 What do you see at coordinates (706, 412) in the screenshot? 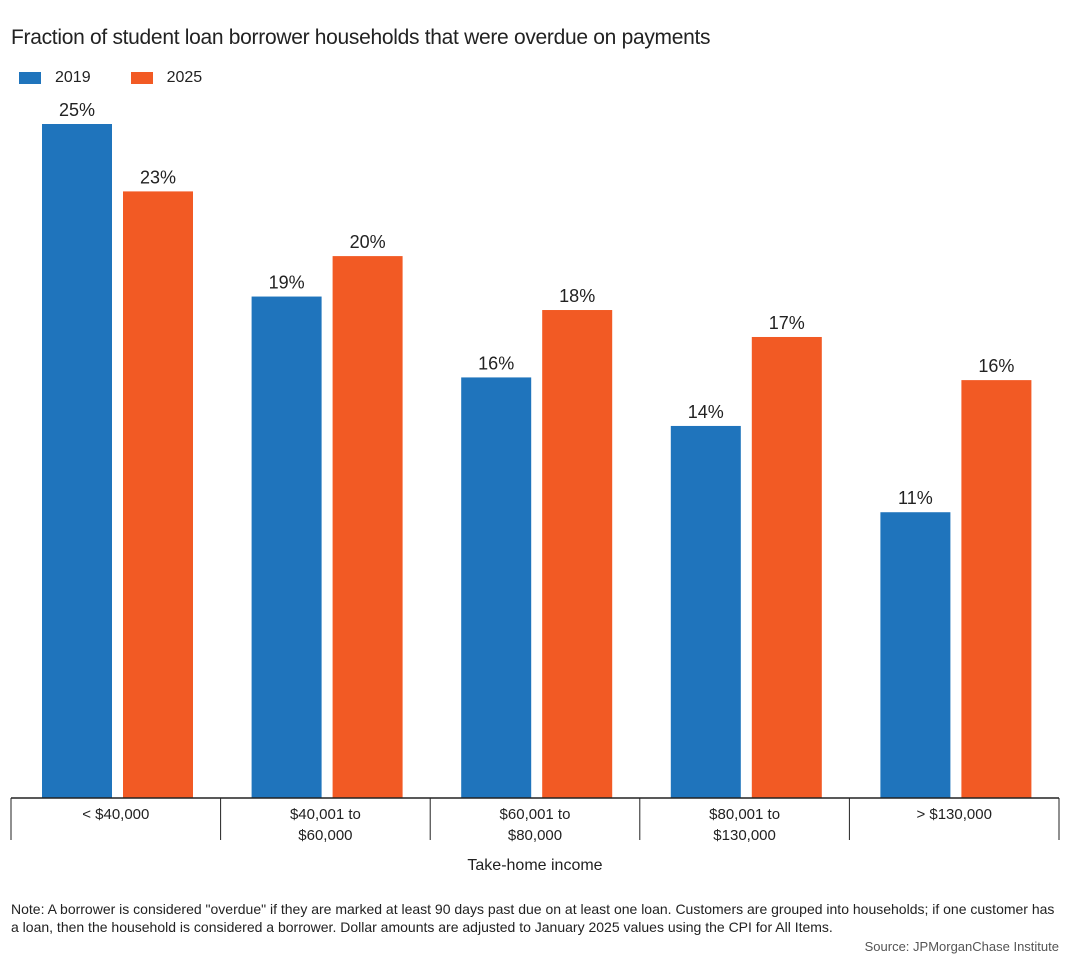
I see `data-label-2019: 14%` at bounding box center [706, 412].